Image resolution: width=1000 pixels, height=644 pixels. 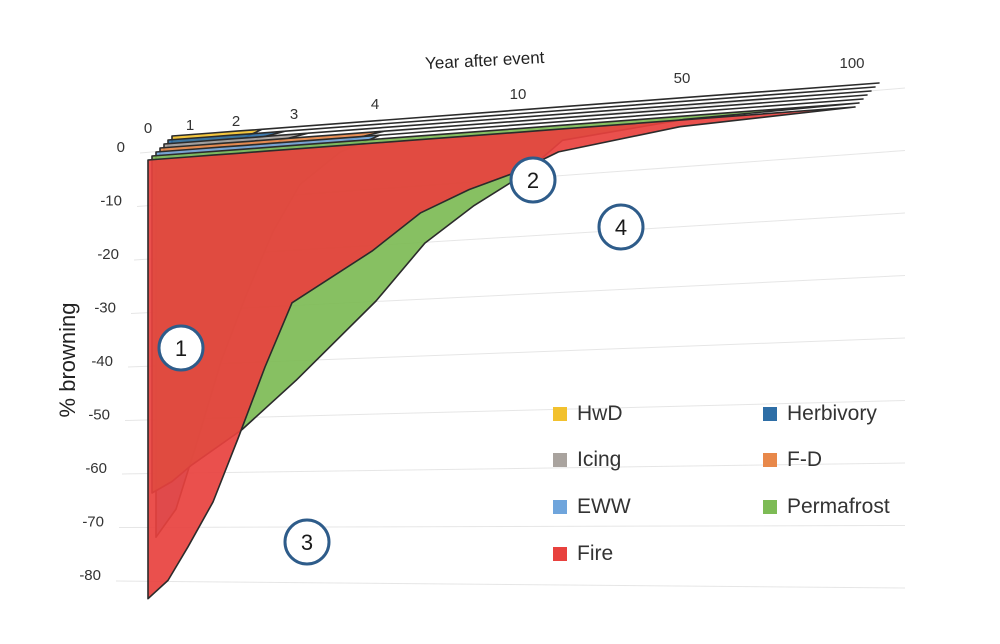 What do you see at coordinates (111, 201) in the screenshot?
I see `y-tick-label: -10` at bounding box center [111, 201].